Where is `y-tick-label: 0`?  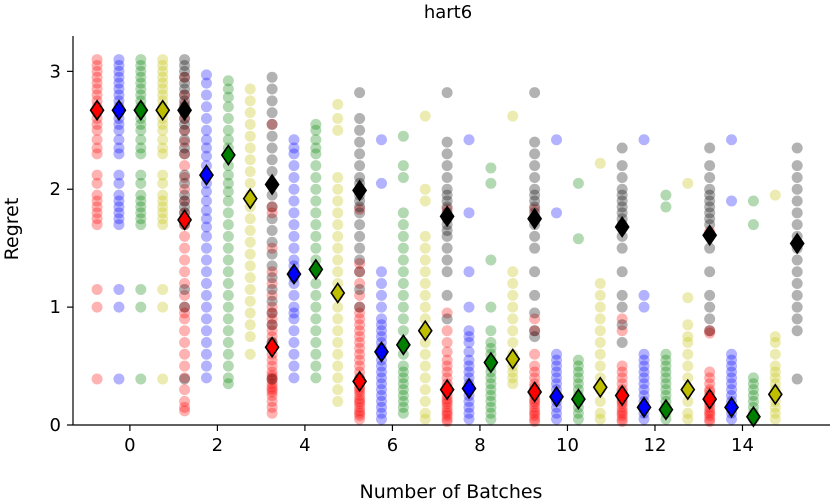 y-tick-label: 0 is located at coordinates (55, 425).